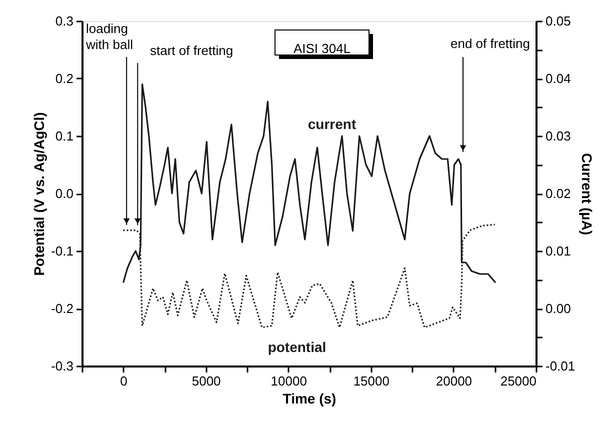  I want to click on y-tick-label: 0.2, so click(64, 78).